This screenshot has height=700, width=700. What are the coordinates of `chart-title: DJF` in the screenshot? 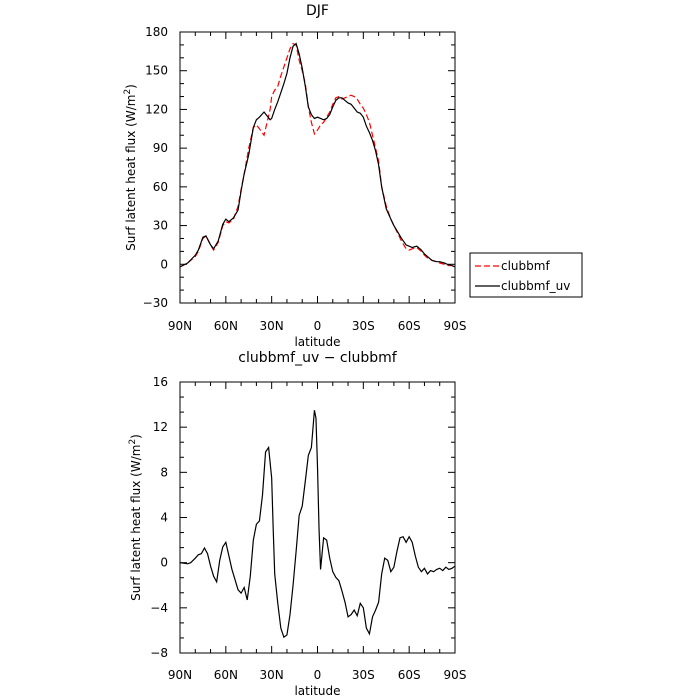 It's located at (317, 11).